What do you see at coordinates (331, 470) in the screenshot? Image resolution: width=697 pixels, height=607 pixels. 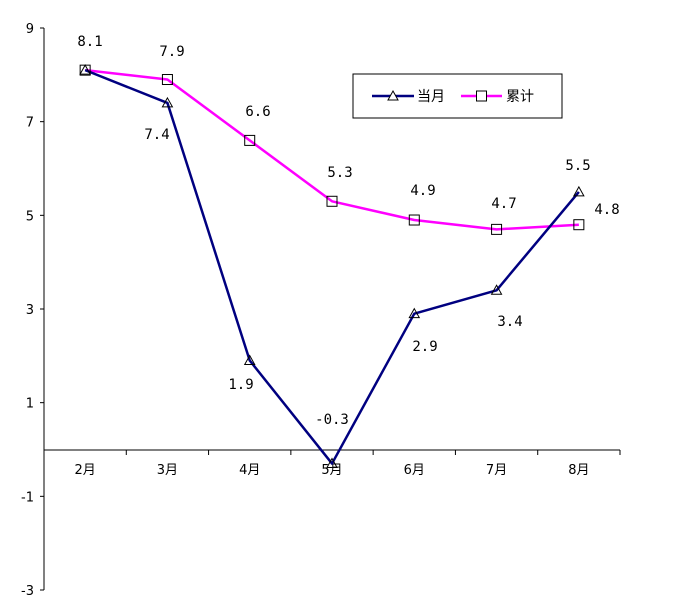 I see `x-tick-label: 5月` at bounding box center [331, 470].